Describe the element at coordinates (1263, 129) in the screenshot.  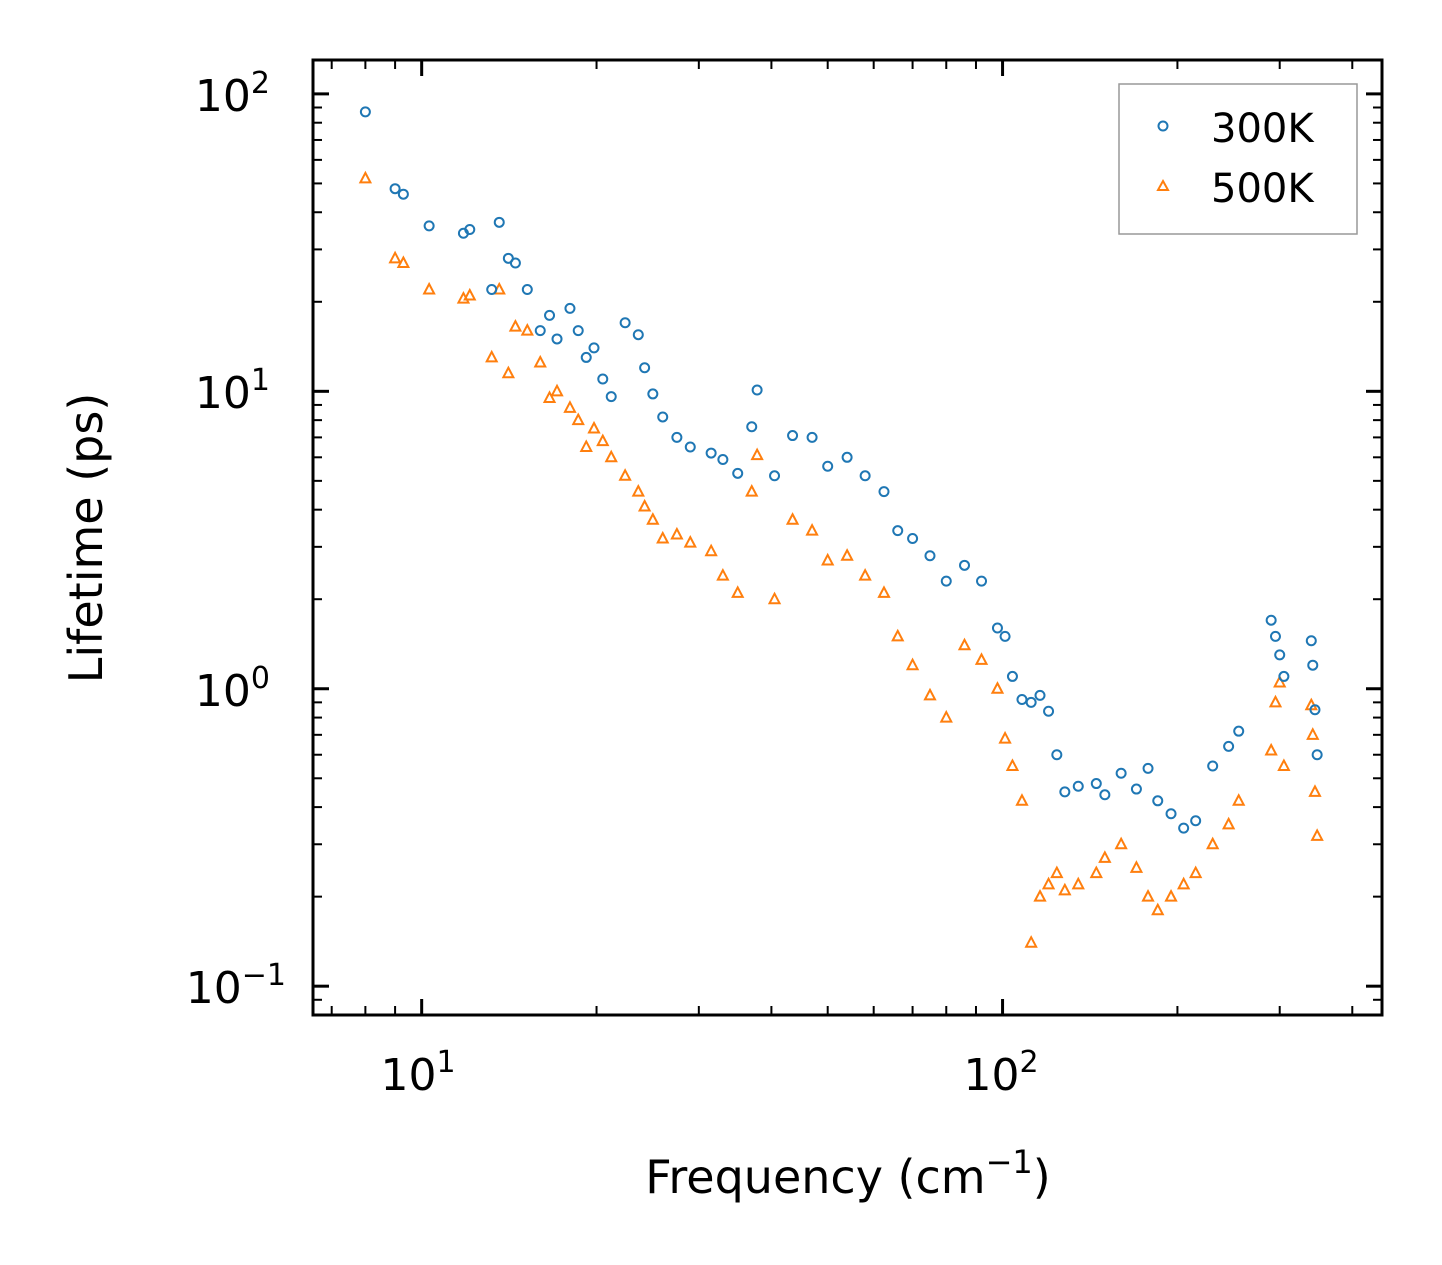
I see `legend-label-300K: 300K` at that location.